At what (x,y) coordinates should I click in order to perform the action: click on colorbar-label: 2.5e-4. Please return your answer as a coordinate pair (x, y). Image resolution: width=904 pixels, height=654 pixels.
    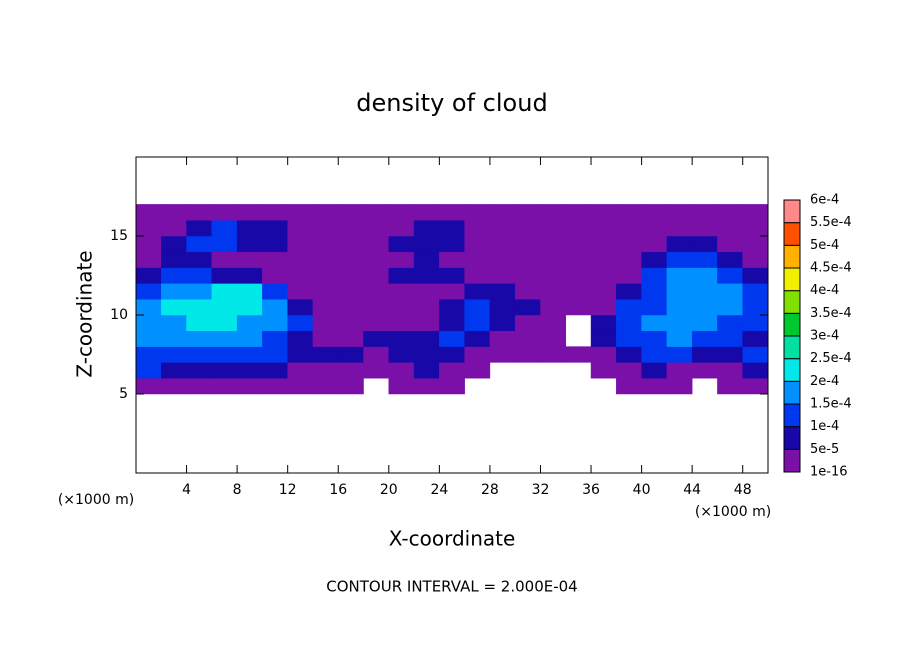
    Looking at the image, I should click on (831, 358).